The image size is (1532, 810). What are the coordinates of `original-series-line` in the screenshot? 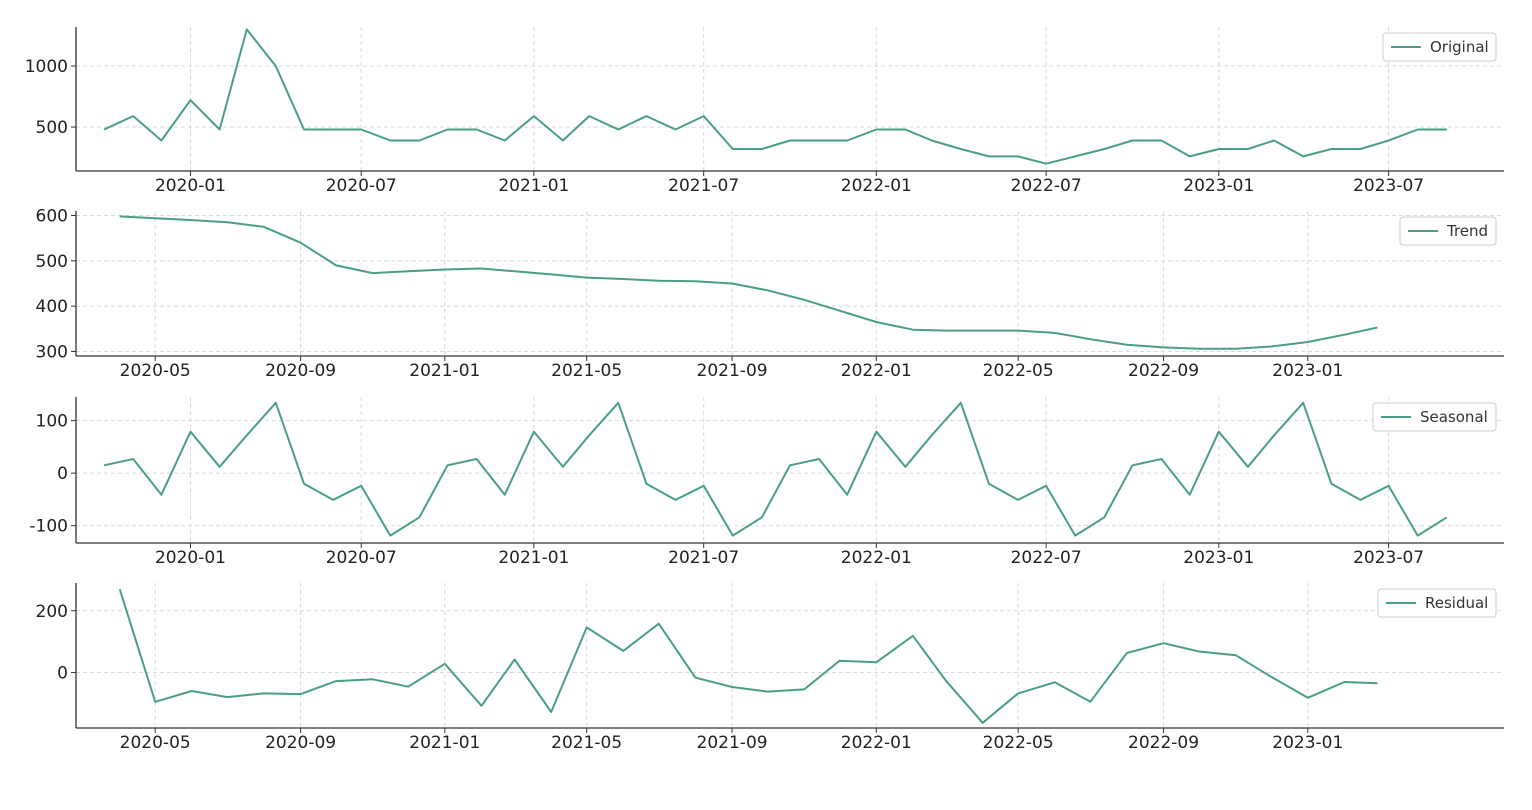 It's located at (775, 96).